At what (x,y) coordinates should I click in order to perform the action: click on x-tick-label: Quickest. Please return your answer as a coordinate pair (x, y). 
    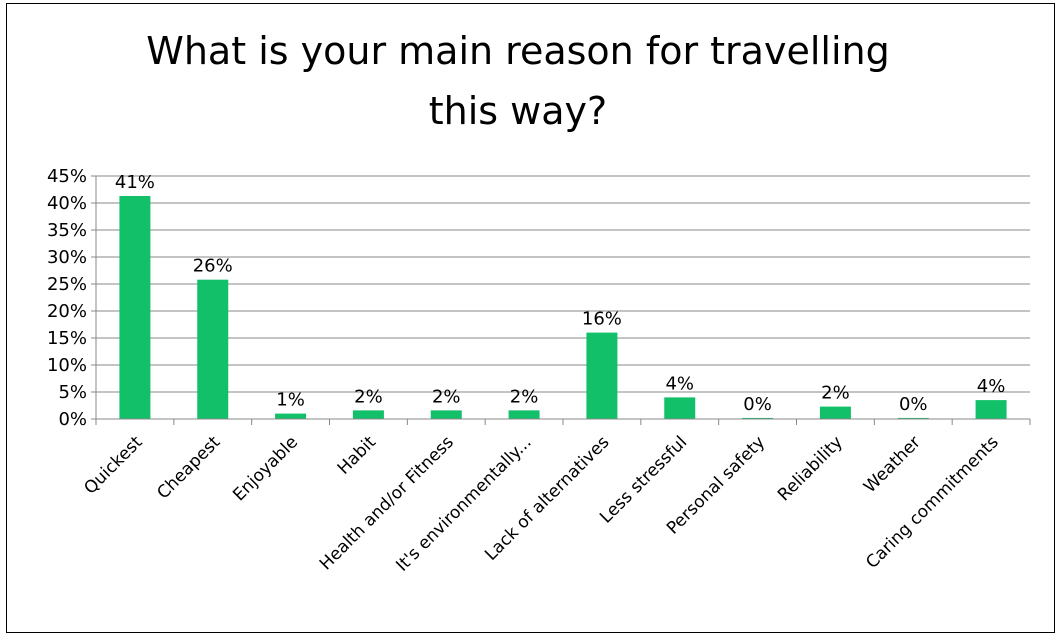
    Looking at the image, I should click on (113, 465).